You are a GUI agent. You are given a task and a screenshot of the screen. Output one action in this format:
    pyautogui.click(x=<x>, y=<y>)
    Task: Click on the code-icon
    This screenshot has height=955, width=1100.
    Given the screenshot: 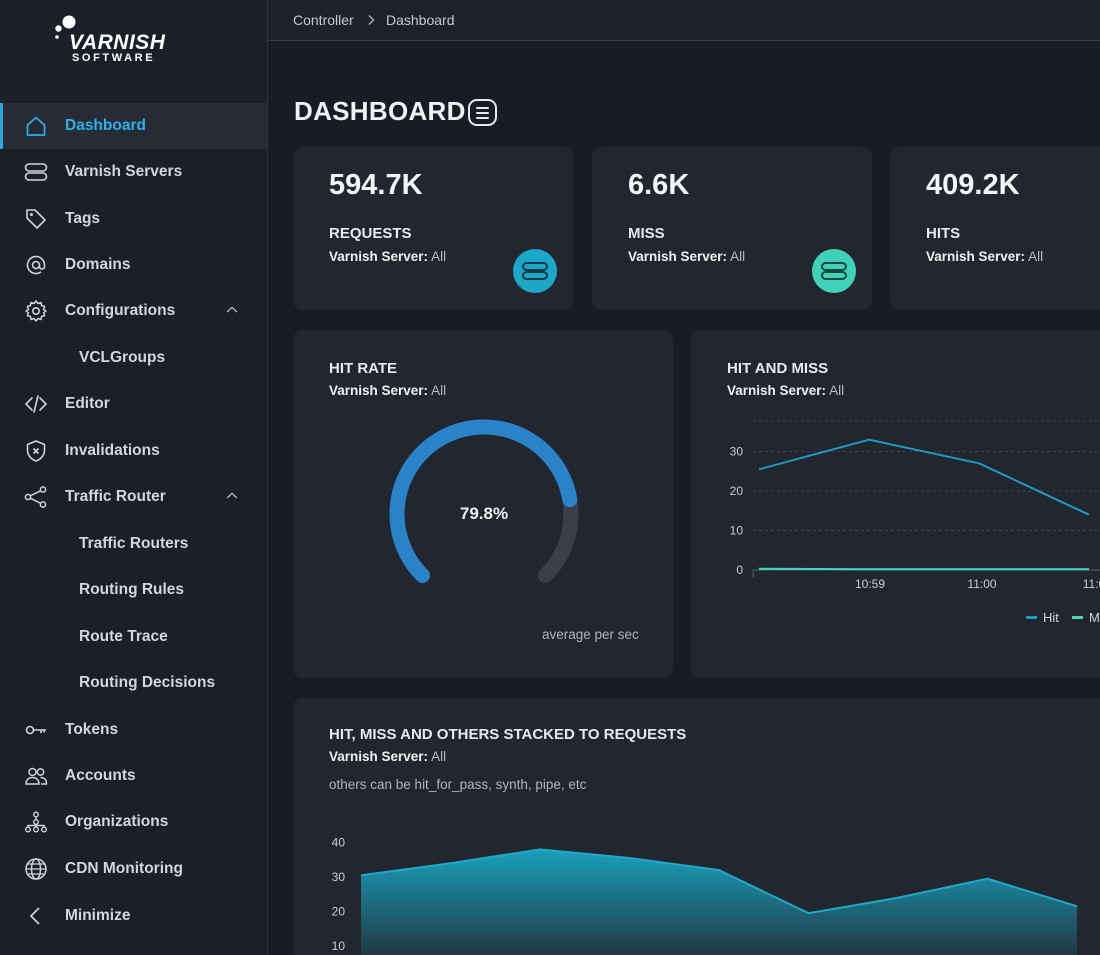 What is the action you would take?
    pyautogui.click(x=36, y=404)
    